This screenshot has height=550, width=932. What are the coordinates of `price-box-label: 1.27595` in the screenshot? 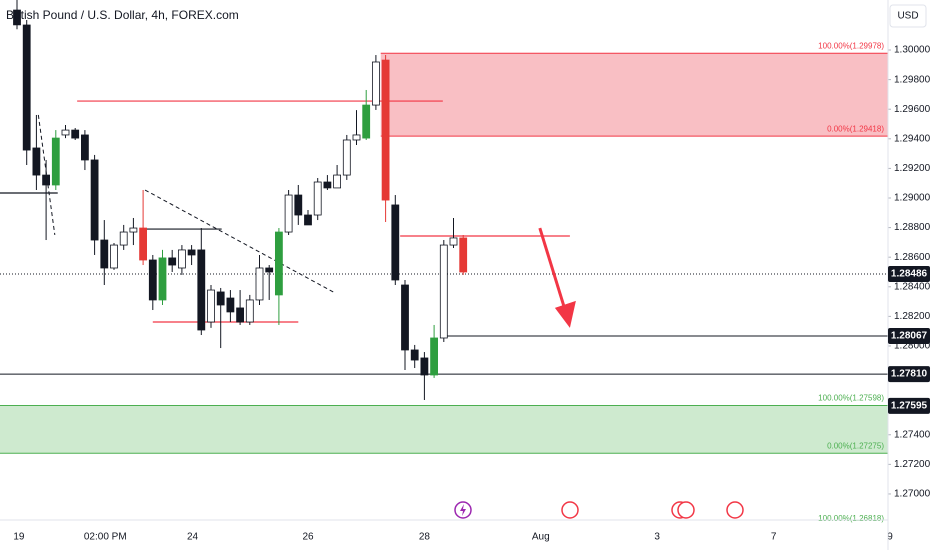 It's located at (909, 406).